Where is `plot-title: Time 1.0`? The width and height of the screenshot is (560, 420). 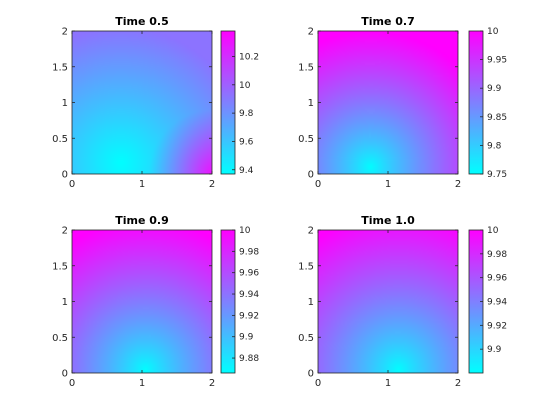
plot-title: Time 1.0 is located at coordinates (388, 220).